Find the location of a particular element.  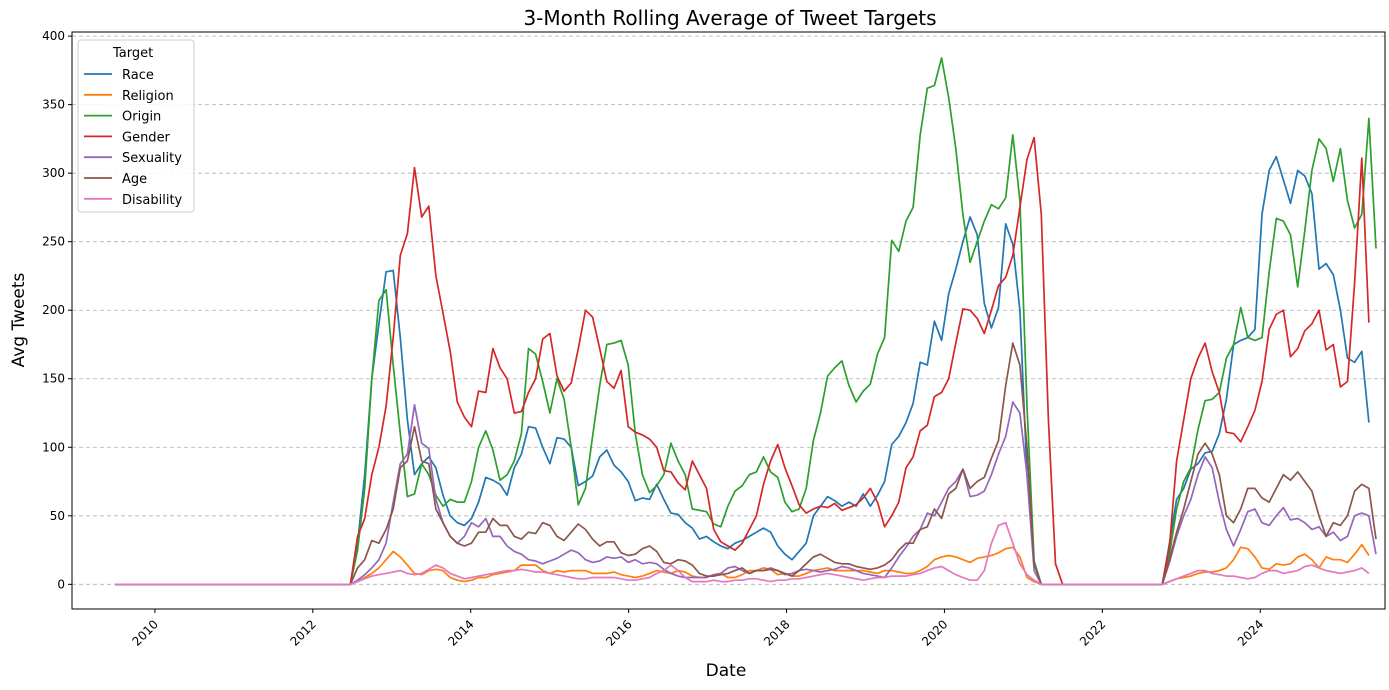

y-axis-ticks: 0 50 100 150 200 250 300 350 400 is located at coordinates (57, 310).